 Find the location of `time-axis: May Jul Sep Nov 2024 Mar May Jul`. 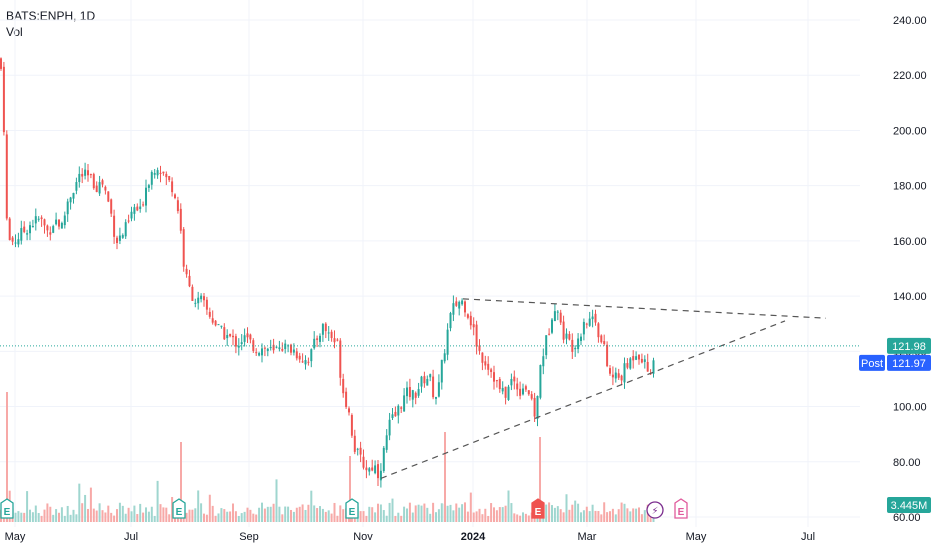

time-axis: May Jul Sep Nov 2024 Mar May Jul is located at coordinates (410, 537).